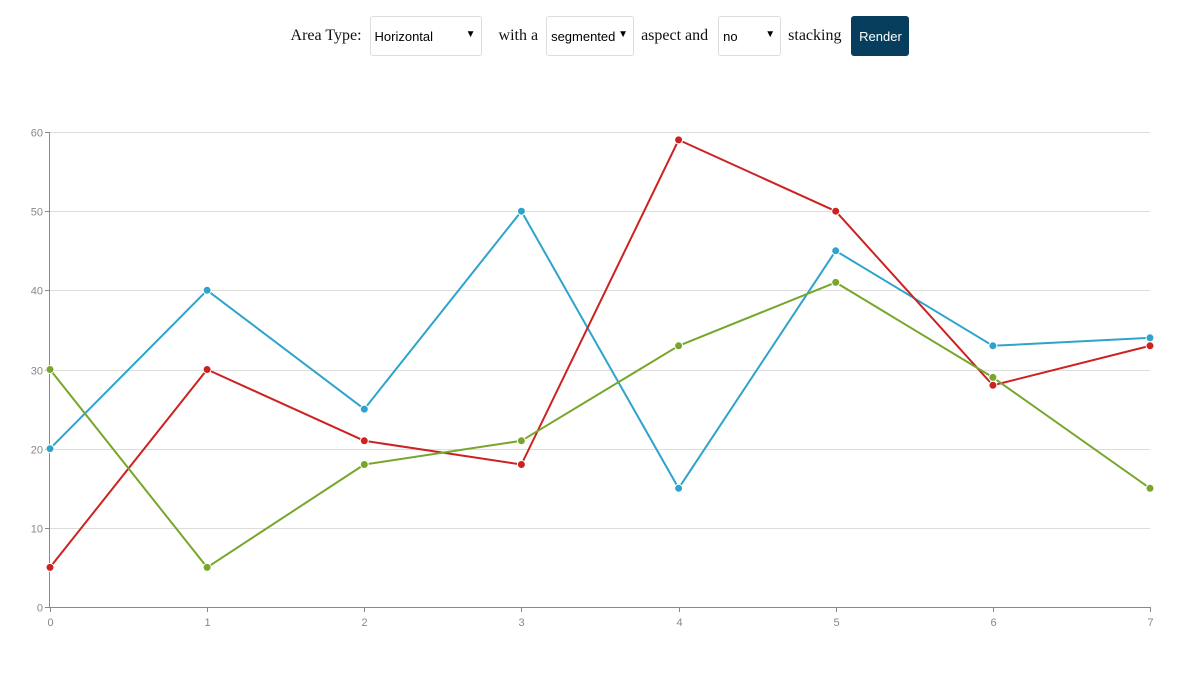 Image resolution: width=1200 pixels, height=680 pixels. Describe the element at coordinates (750, 36) in the screenshot. I see `stacking-select: no ▼` at that location.